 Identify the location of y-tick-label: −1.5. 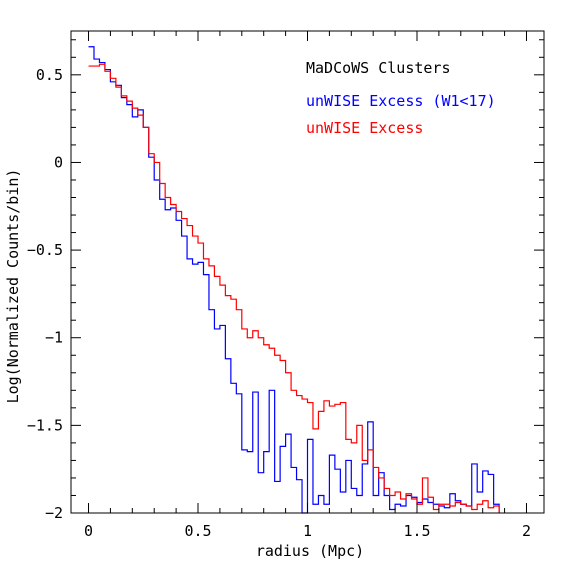
(45, 425).